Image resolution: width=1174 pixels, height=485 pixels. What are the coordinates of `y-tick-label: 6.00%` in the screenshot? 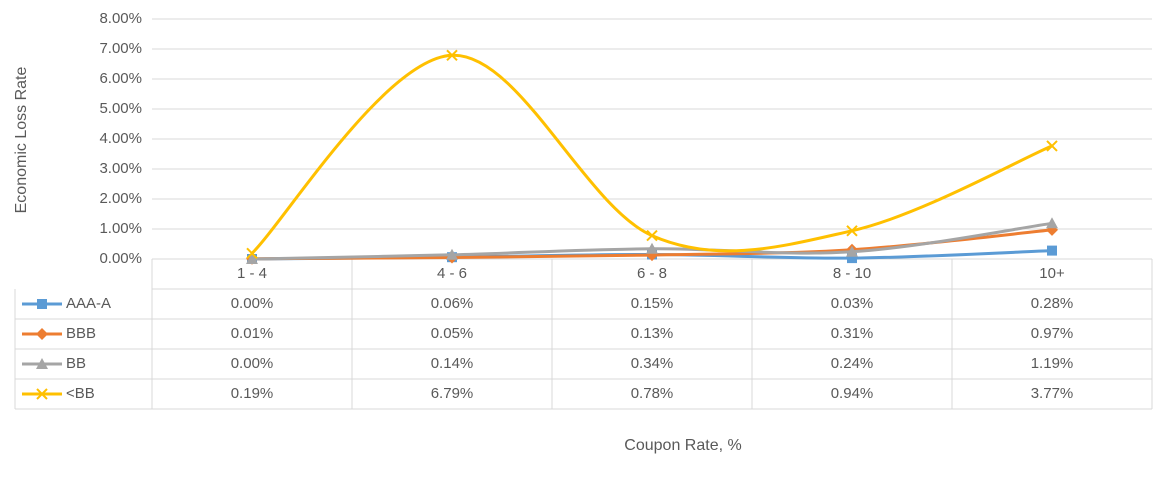 It's located at (120, 78).